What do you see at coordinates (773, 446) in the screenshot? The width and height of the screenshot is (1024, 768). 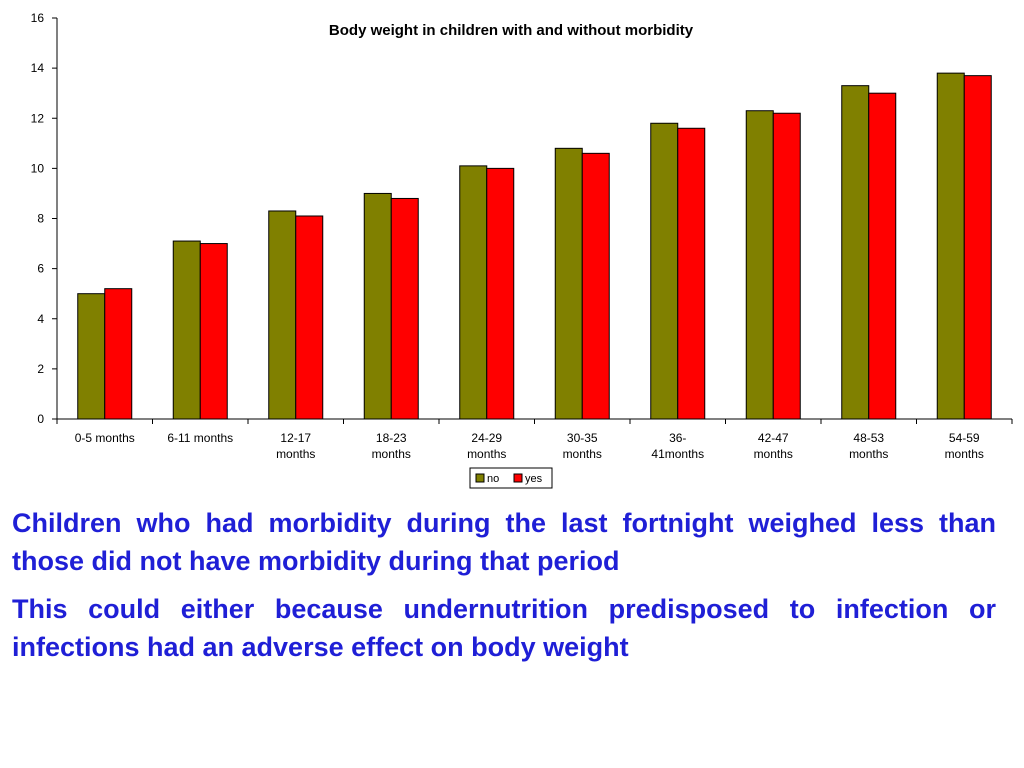 I see `x-tick-label: 42-47 months` at bounding box center [773, 446].